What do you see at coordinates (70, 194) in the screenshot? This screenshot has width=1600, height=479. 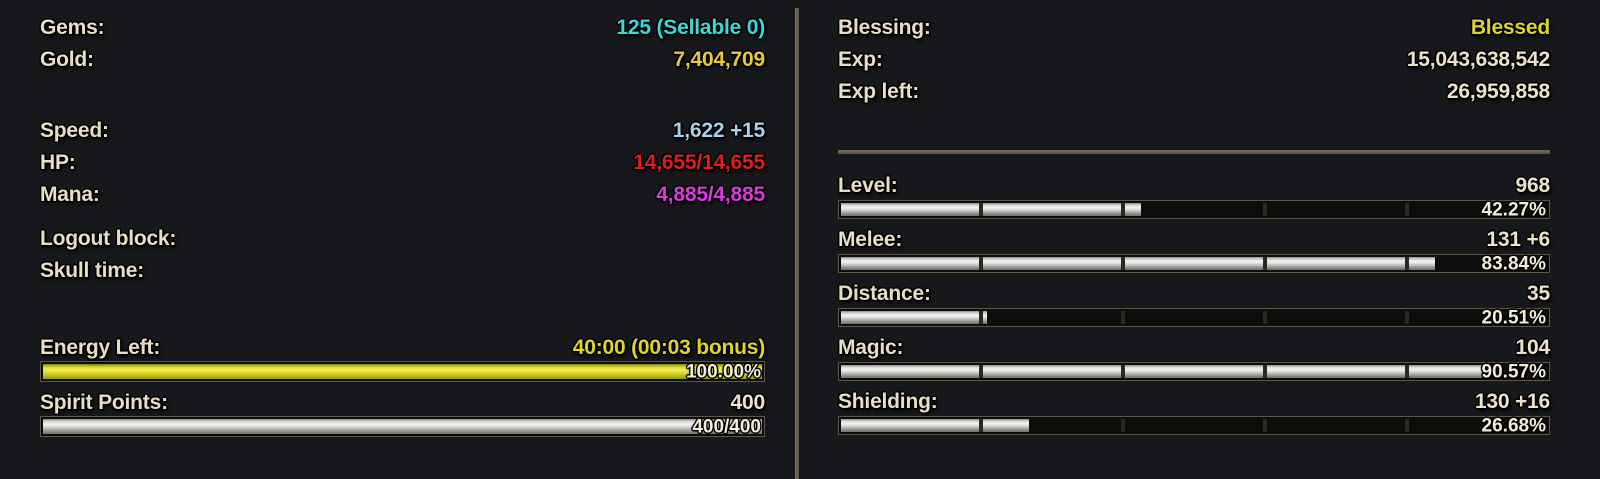 I see `mana-label: Mana:` at bounding box center [70, 194].